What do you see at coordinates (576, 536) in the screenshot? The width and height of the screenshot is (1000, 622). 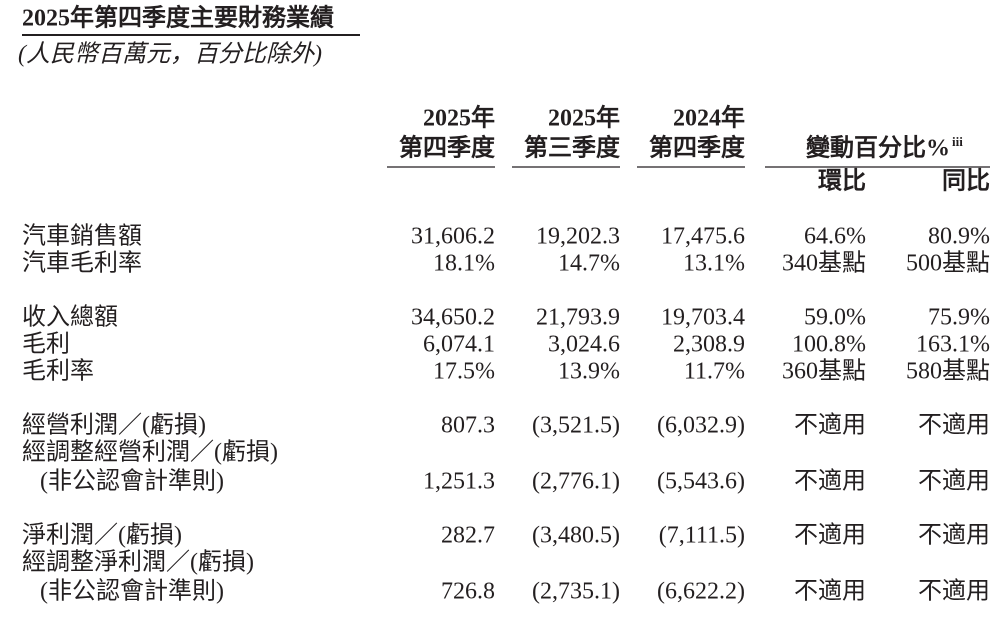 I see `cell: (3,480.5)` at bounding box center [576, 536].